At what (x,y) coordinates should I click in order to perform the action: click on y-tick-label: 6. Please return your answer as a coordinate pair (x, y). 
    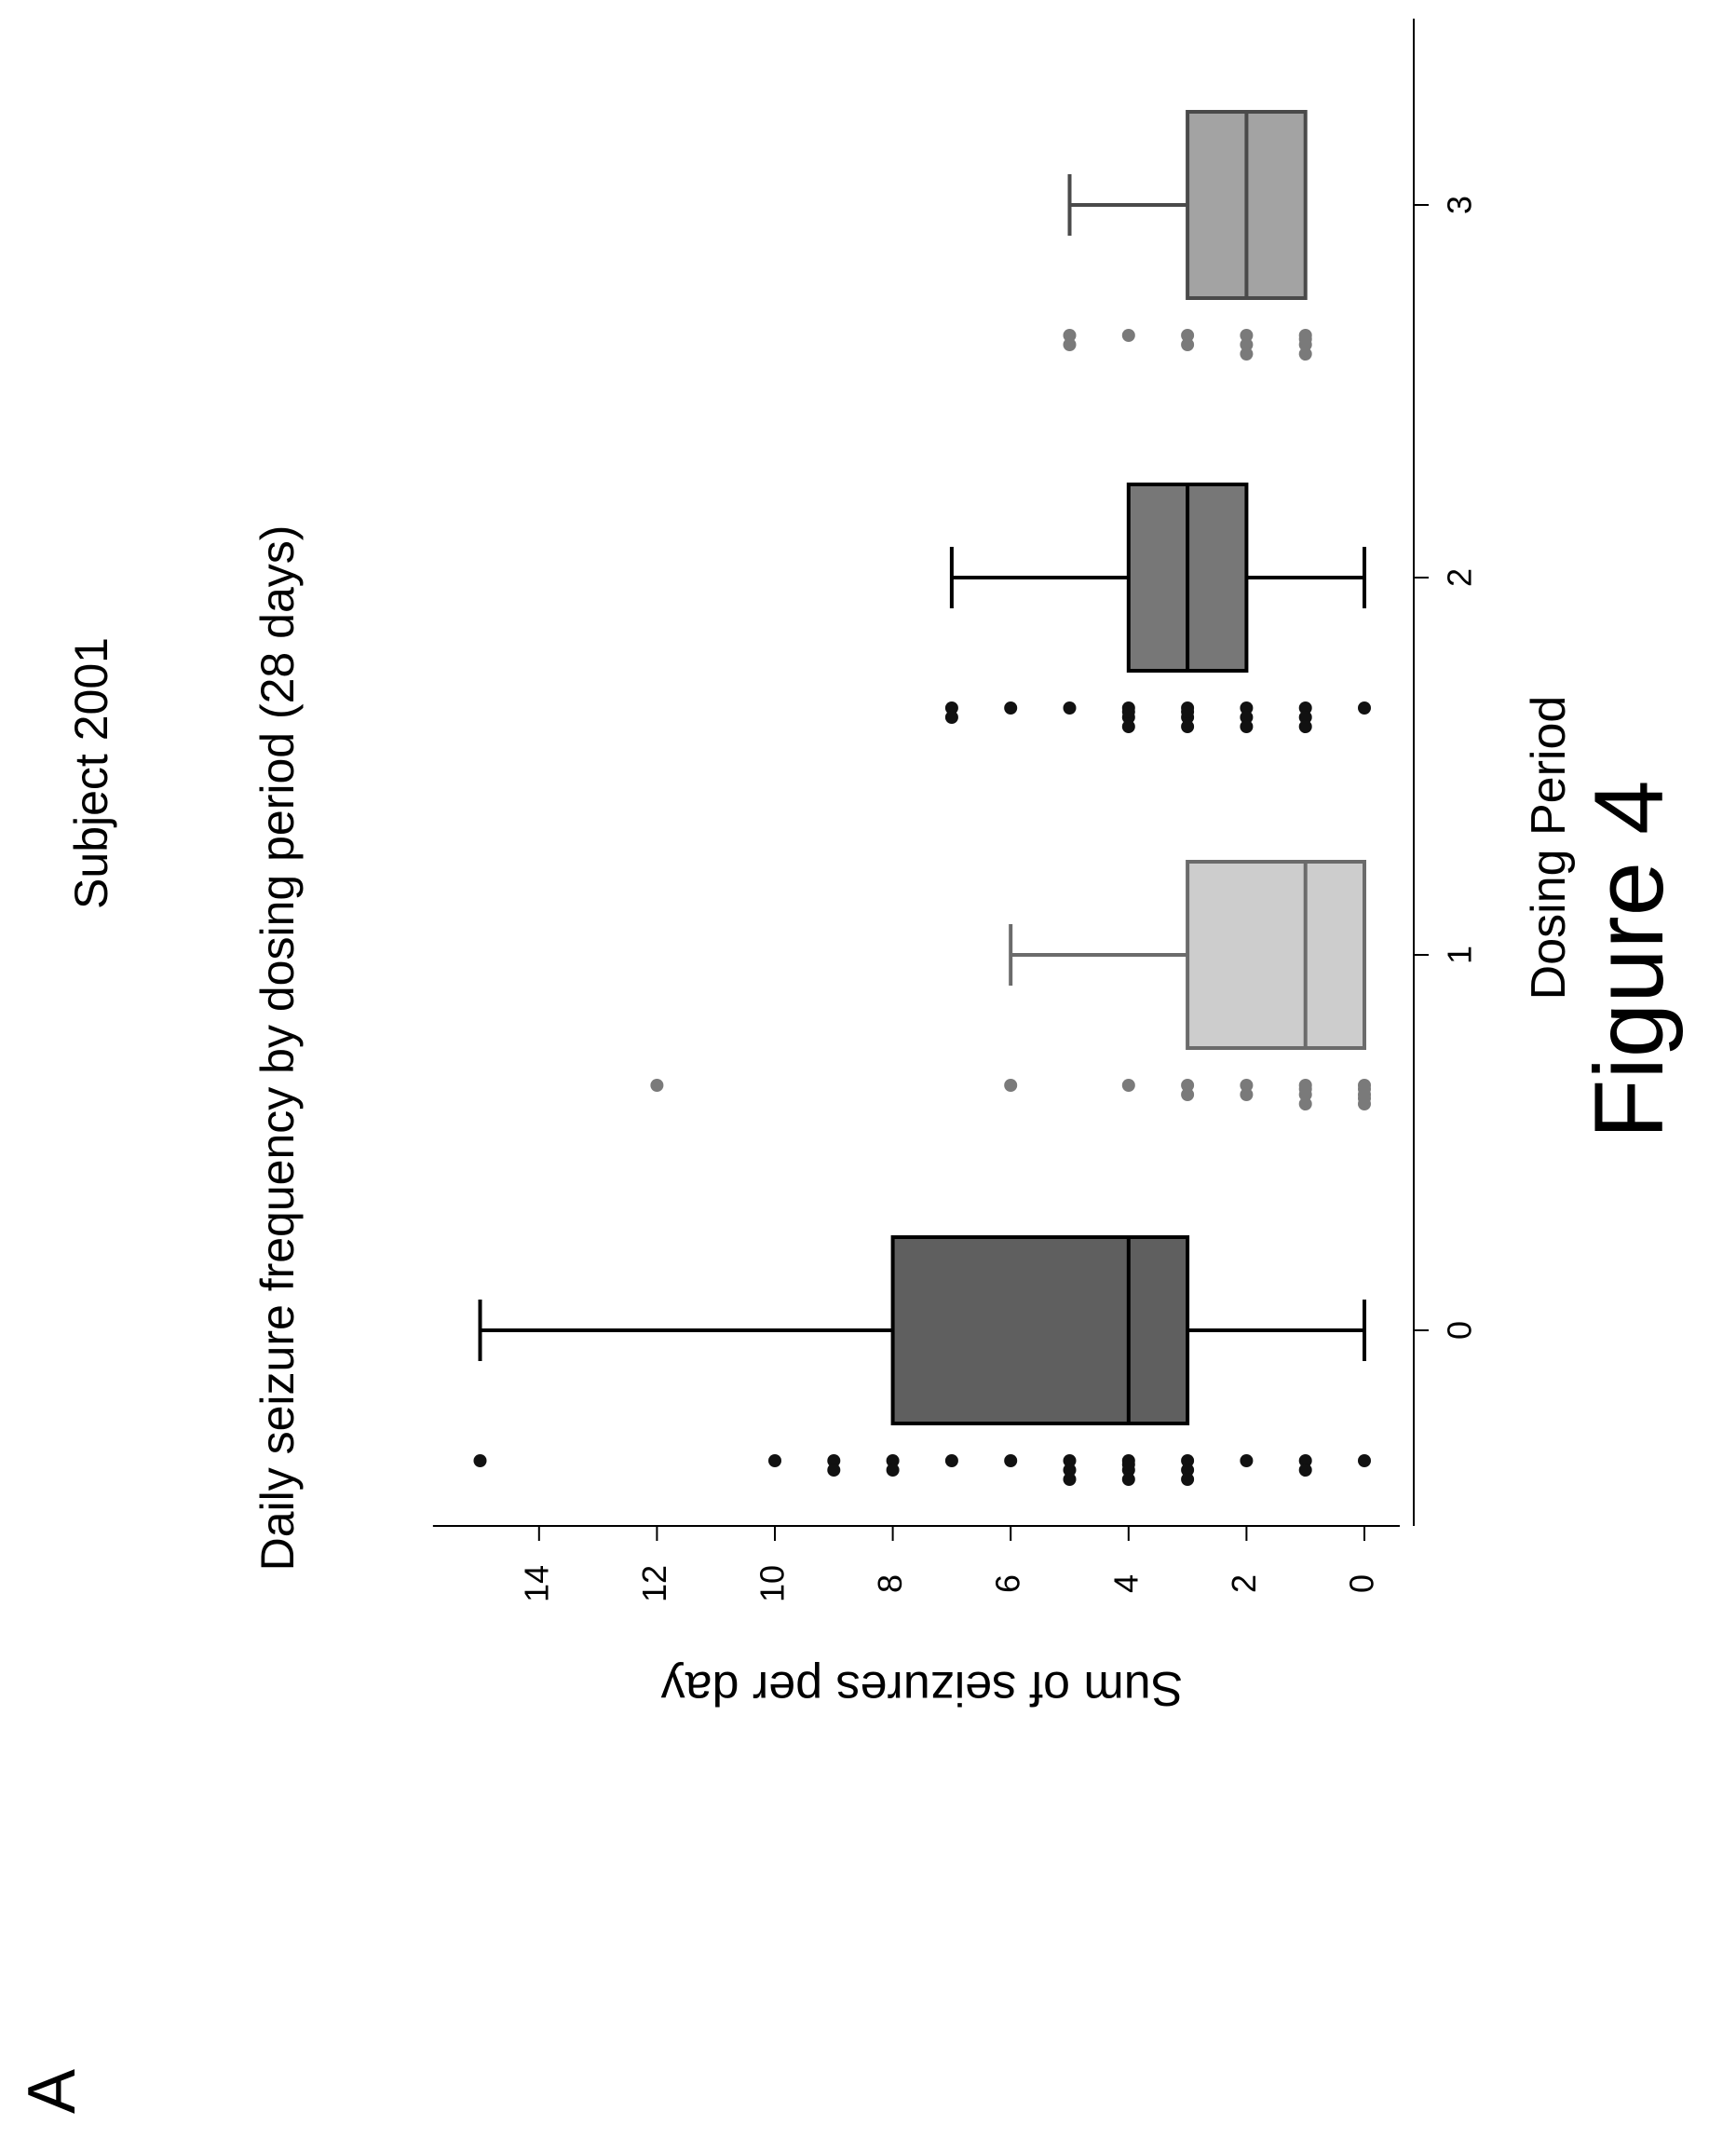
    Looking at the image, I should click on (1008, 1583).